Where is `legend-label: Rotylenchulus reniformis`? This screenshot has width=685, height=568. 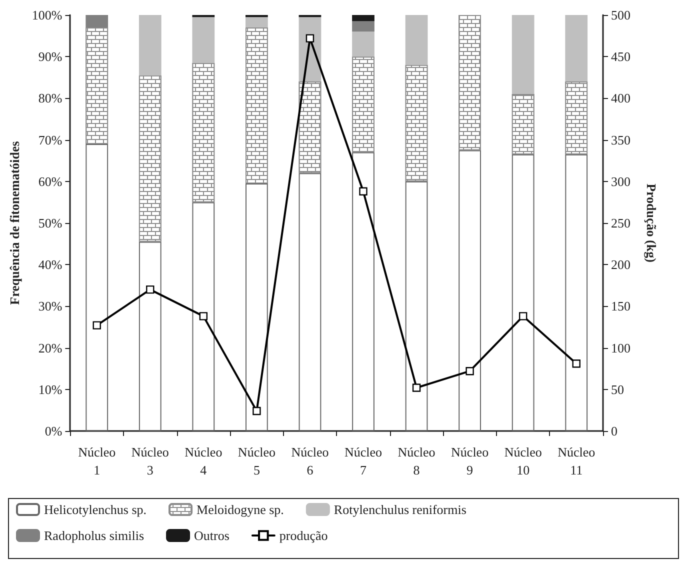
legend-label: Rotylenchulus reniformis is located at coordinates (400, 509).